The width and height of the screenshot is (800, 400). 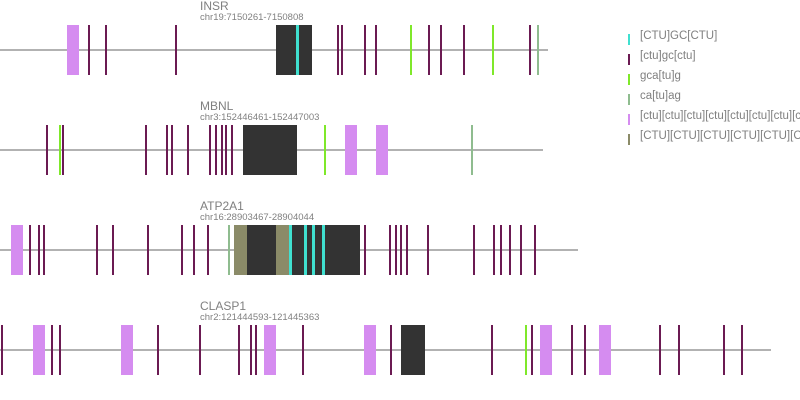 I want to click on legend-label: ca[tu]ag, so click(x=660, y=96).